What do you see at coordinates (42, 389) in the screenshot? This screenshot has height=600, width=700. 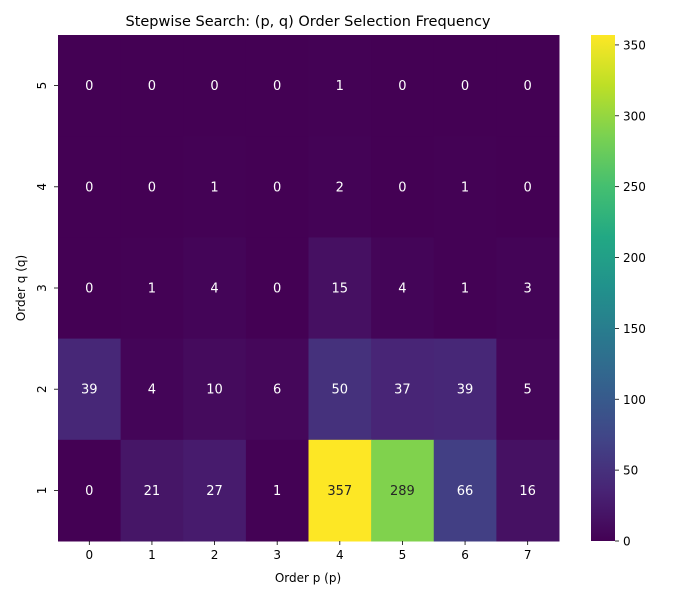 I see `y-tick-label: 2` at bounding box center [42, 389].